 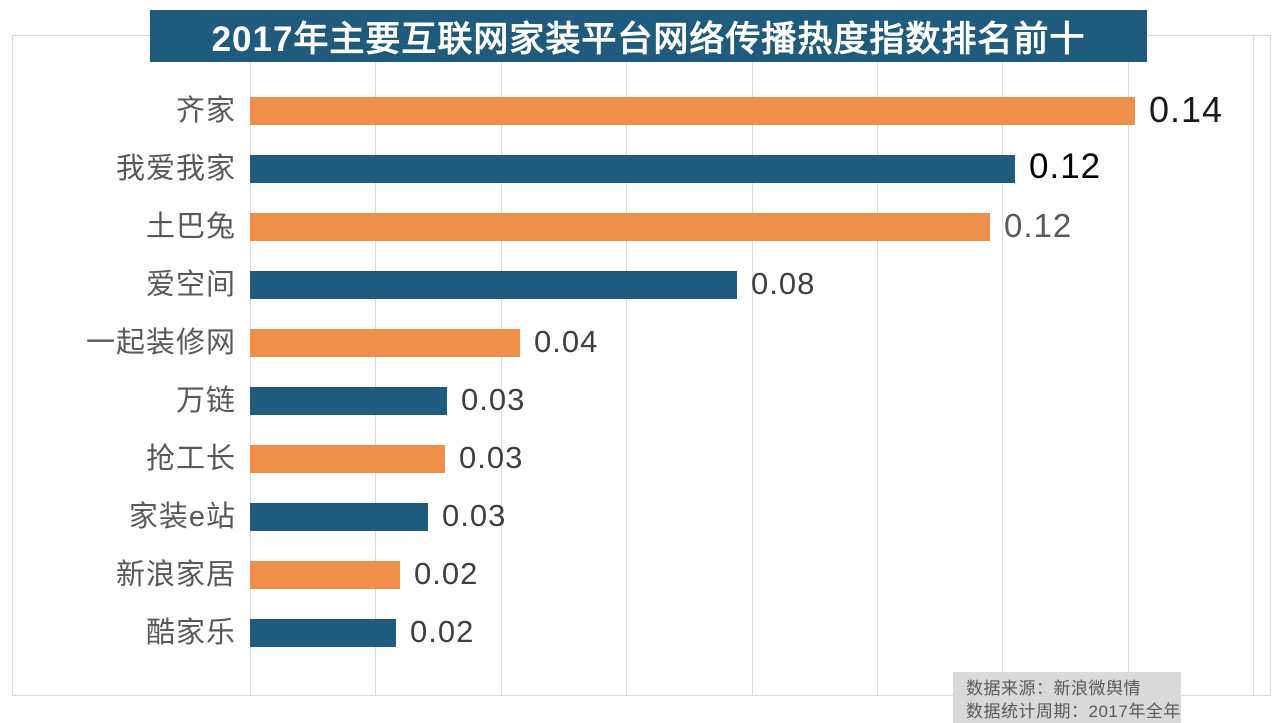 What do you see at coordinates (205, 401) in the screenshot?
I see `category-label-6: 万链` at bounding box center [205, 401].